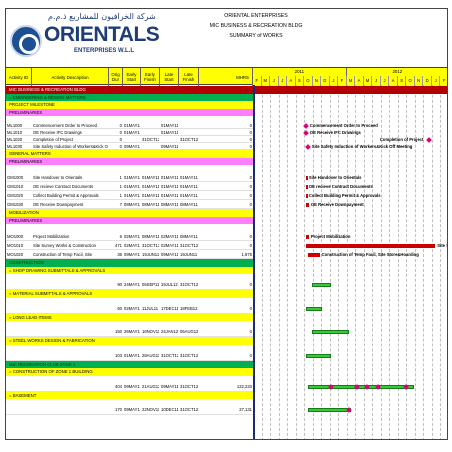  I want to click on cell-desc: Commencement Order to Proceed, so click(65, 125).